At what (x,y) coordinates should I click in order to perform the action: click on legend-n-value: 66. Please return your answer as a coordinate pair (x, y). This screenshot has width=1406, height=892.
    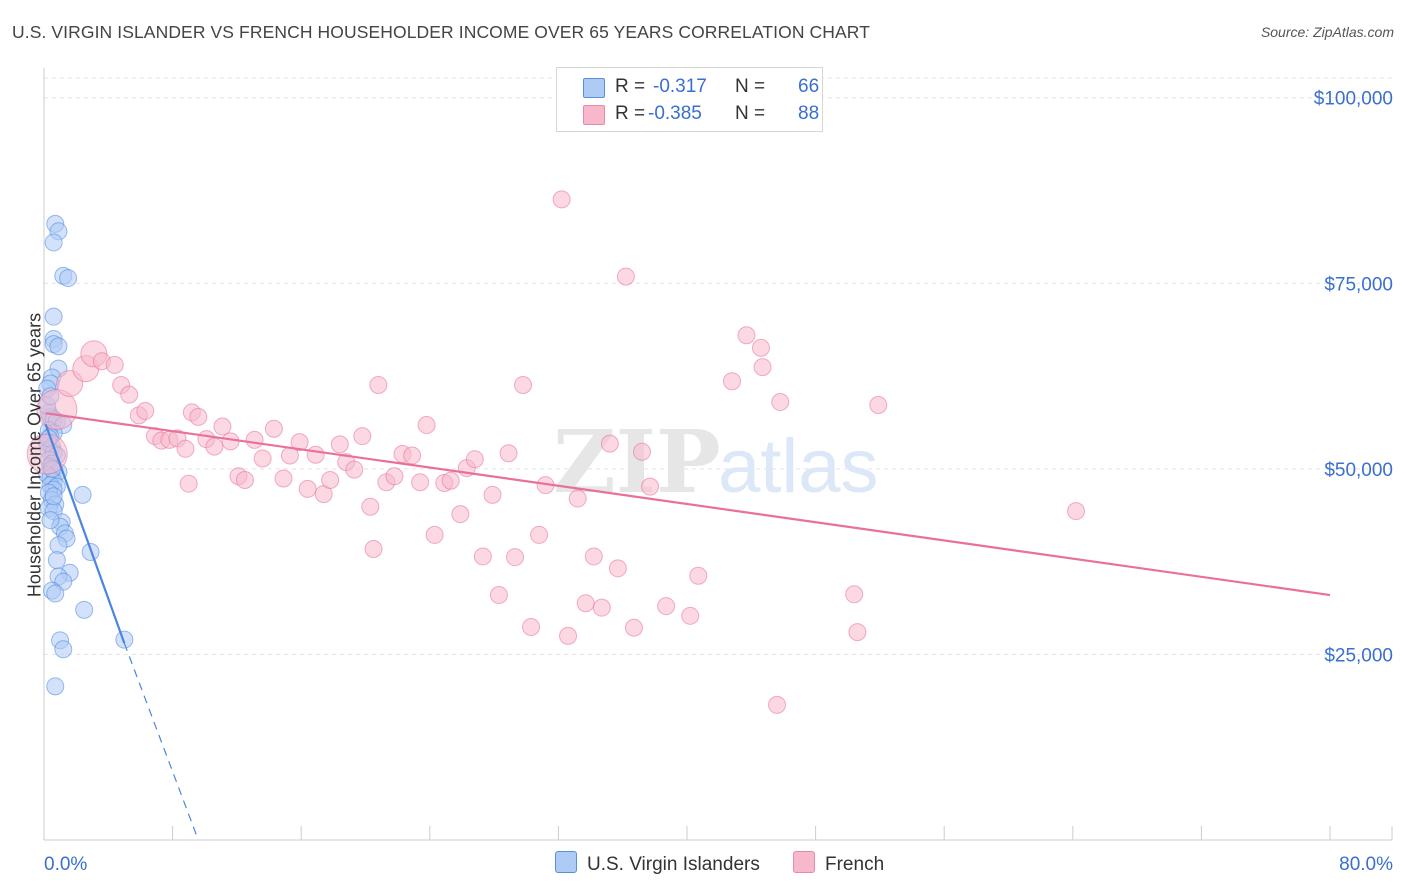
    Looking at the image, I should click on (809, 86).